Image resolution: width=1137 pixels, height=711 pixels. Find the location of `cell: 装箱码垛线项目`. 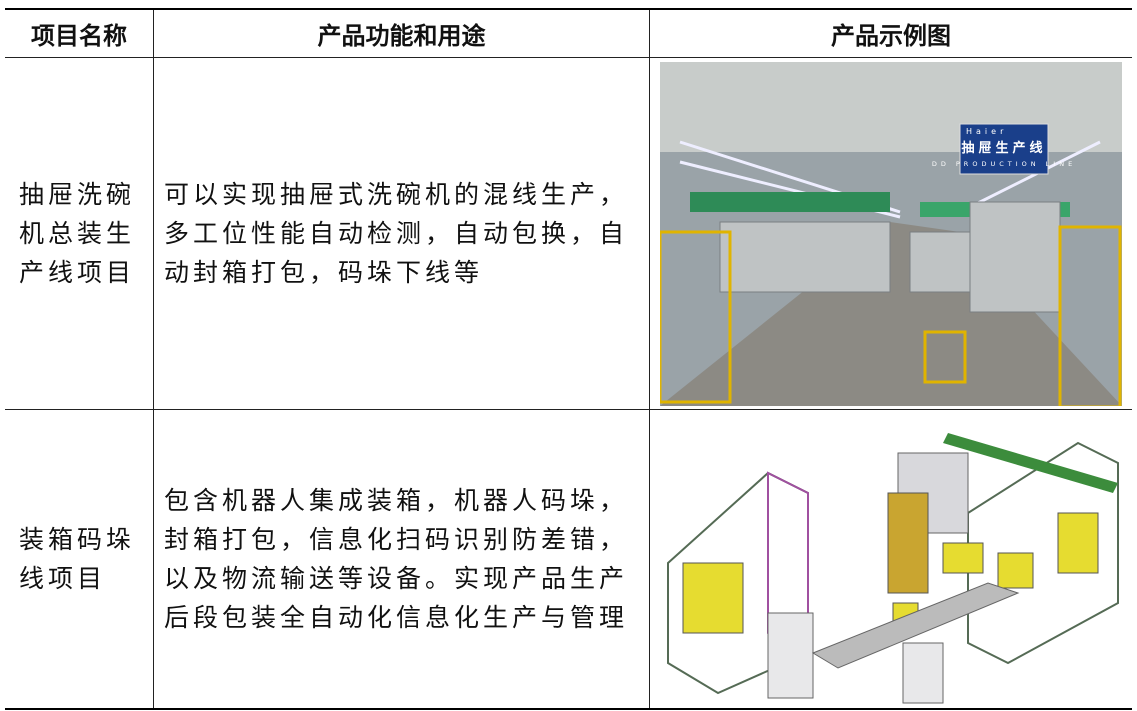

cell: 装箱码垛线项目 is located at coordinates (79, 559).